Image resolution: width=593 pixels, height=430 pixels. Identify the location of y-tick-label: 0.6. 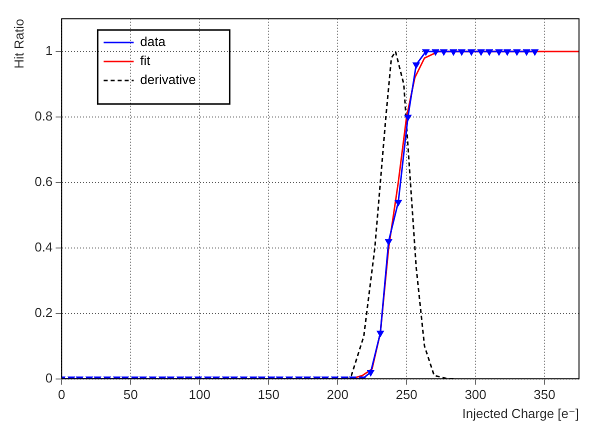
(43, 182).